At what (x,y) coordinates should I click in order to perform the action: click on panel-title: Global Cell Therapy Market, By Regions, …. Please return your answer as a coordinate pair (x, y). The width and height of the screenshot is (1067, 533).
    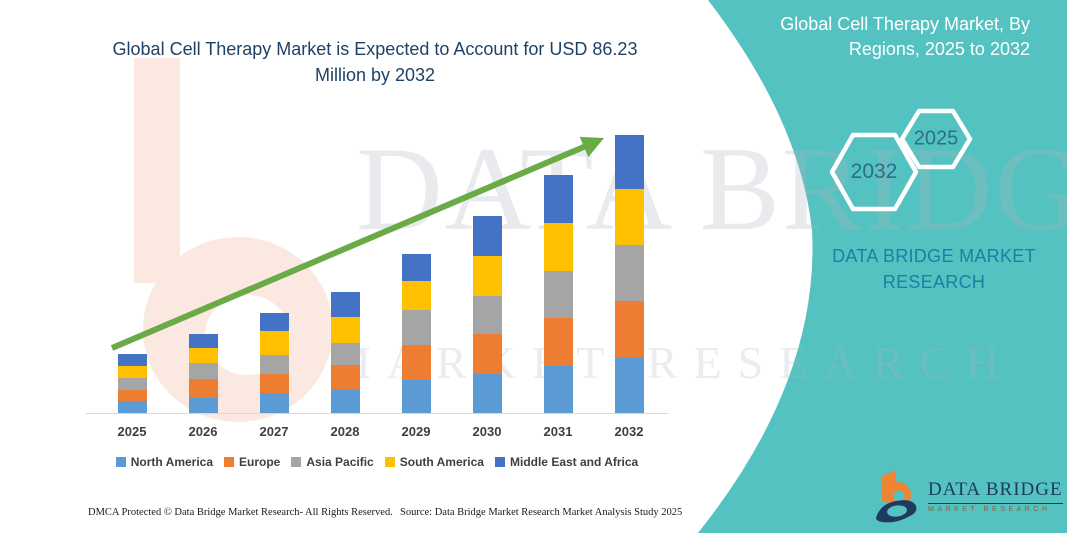
    Looking at the image, I should click on (870, 37).